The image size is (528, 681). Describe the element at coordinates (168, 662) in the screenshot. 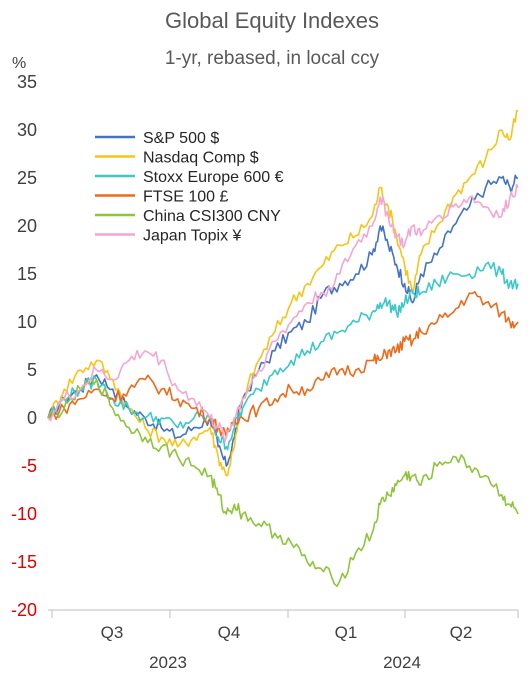

I see `x-year-label: 2023` at that location.